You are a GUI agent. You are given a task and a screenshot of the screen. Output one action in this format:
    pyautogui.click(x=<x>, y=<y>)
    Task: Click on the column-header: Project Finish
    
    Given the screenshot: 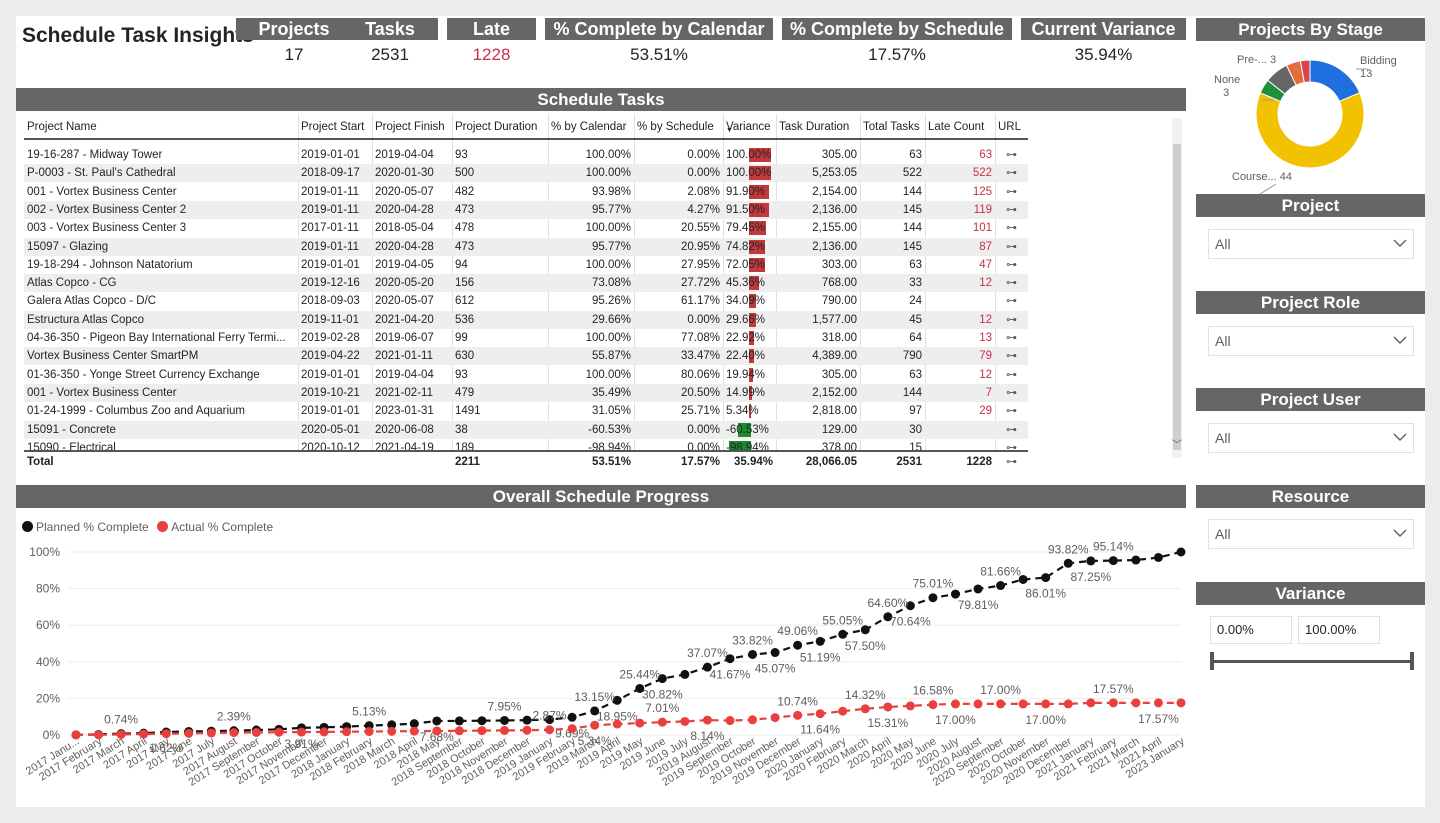 What is the action you would take?
    pyautogui.click(x=410, y=127)
    